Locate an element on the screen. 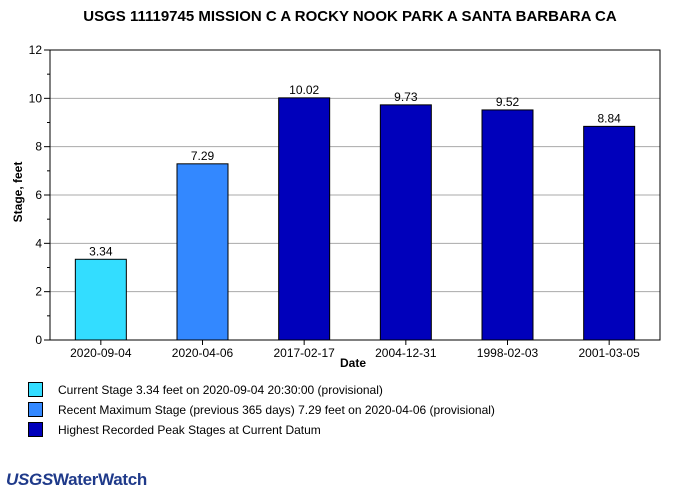  bar-value-label: 10.02 is located at coordinates (304, 90).